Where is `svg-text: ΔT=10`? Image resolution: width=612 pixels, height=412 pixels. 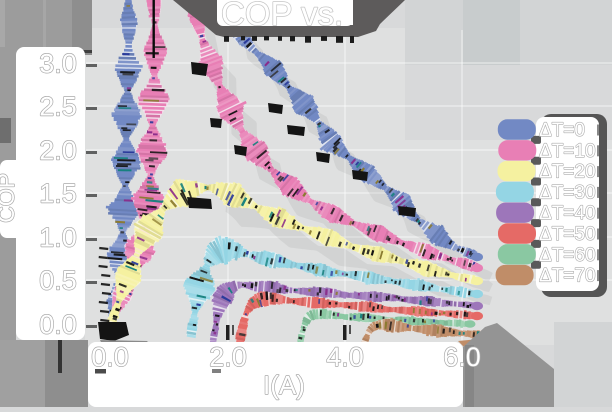
svg-text: ΔT=10 is located at coordinates (567, 151).